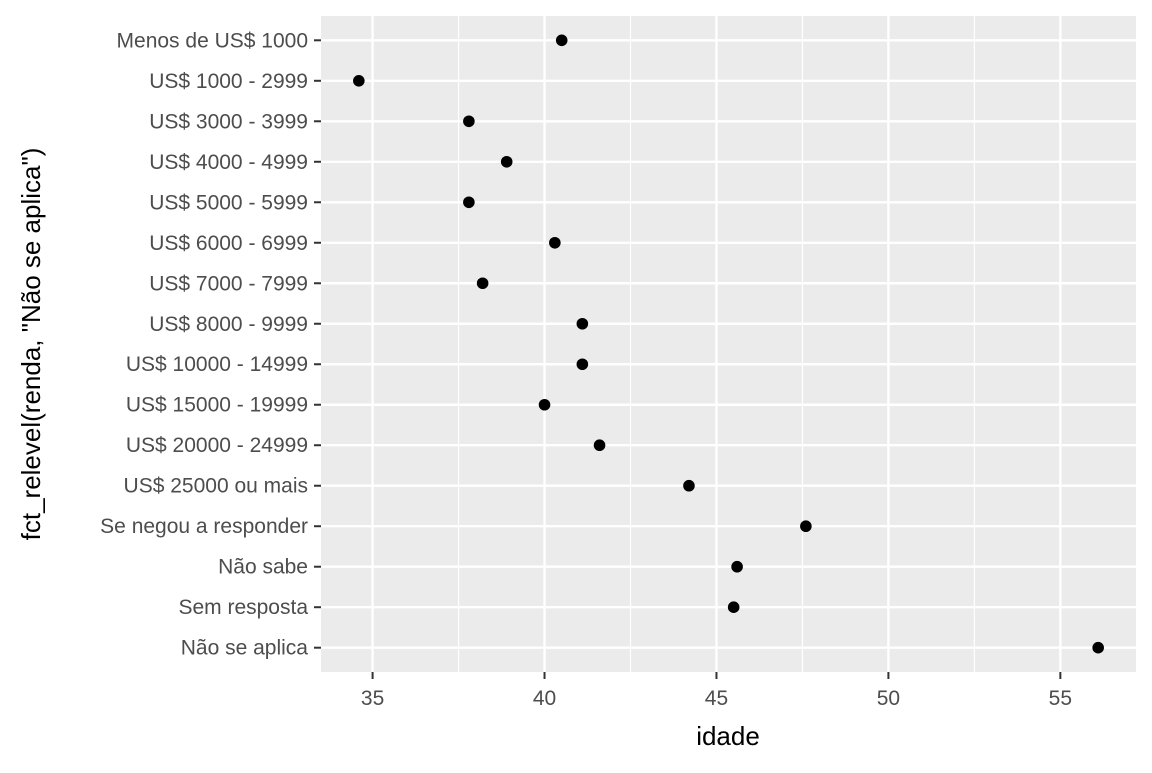  Describe the element at coordinates (263, 567) in the screenshot. I see `y-tick-label: Não sabe` at that location.